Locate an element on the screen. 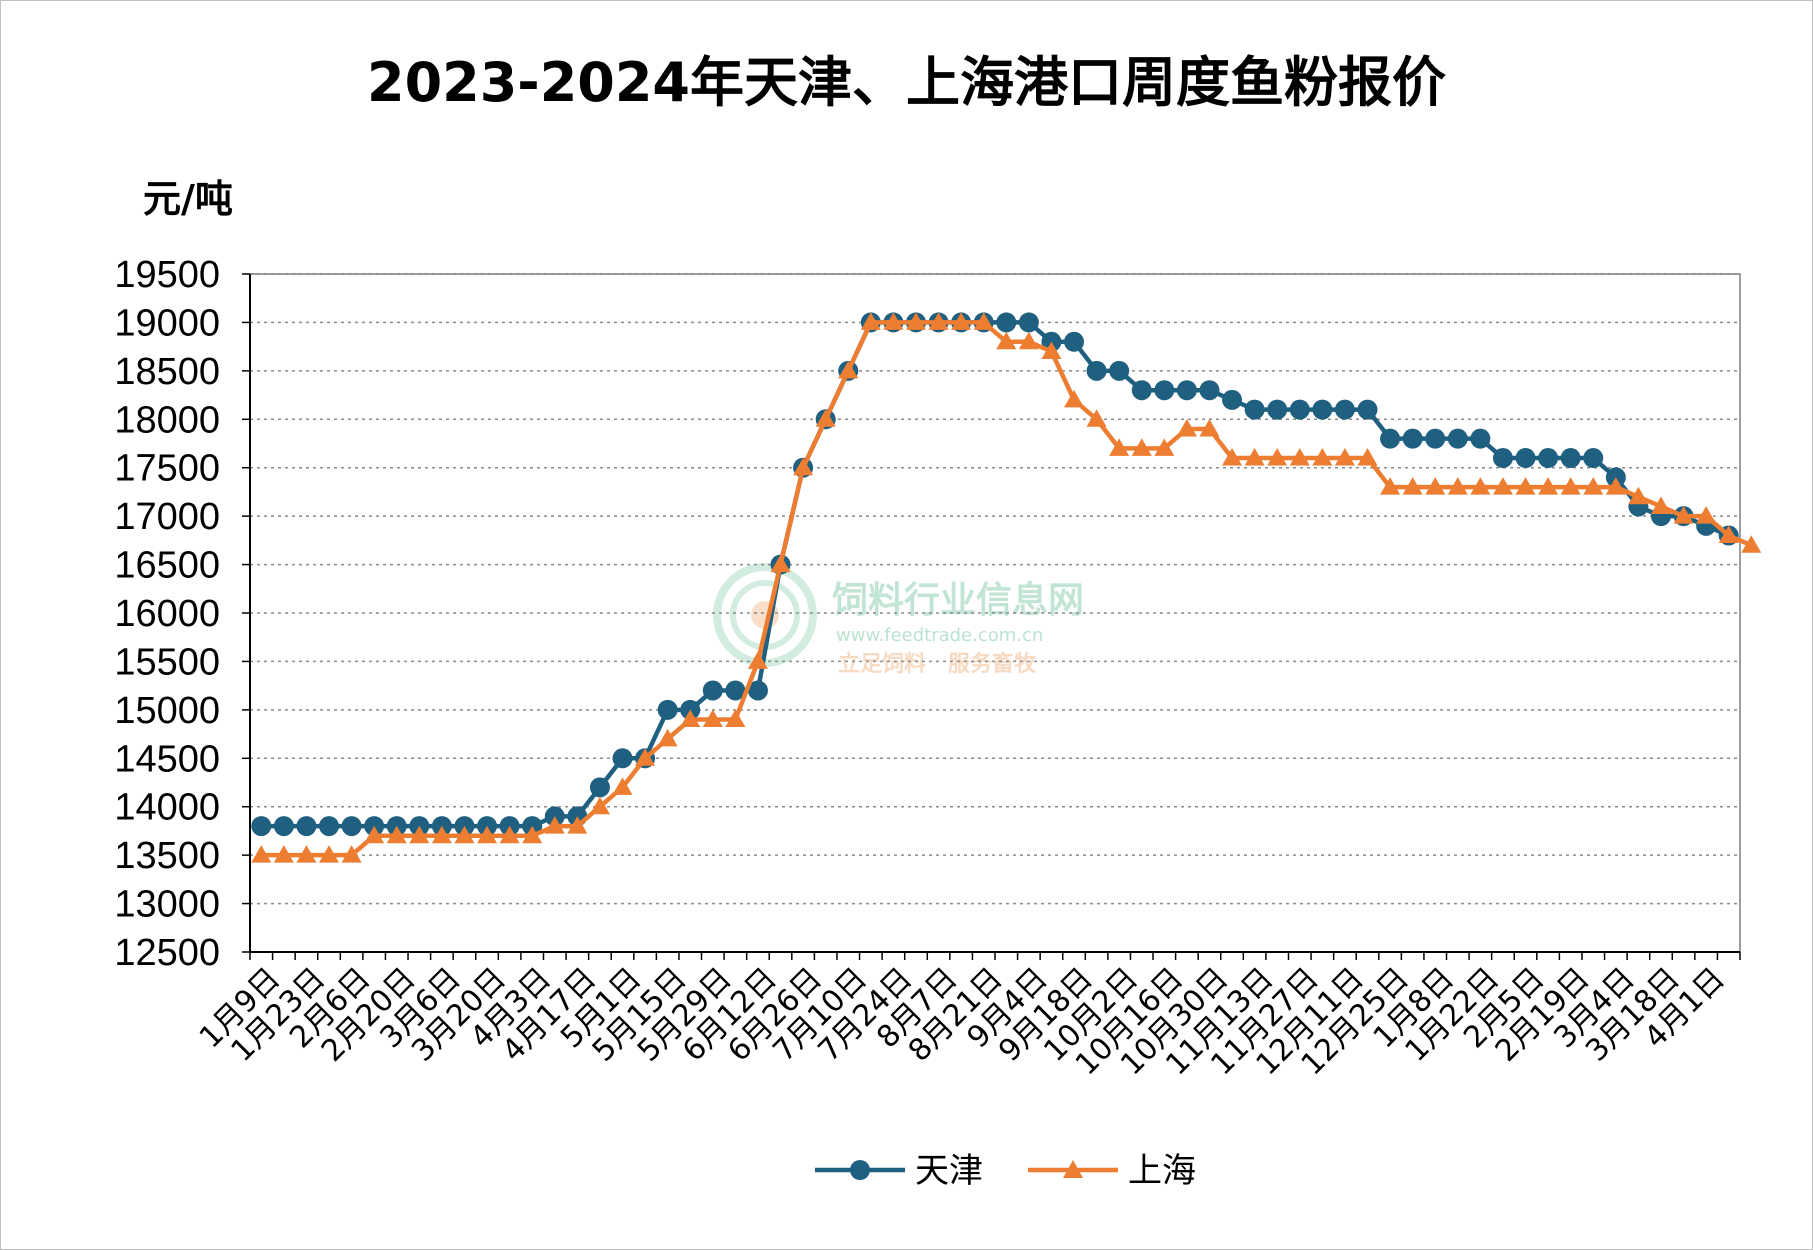 Image resolution: width=1813 pixels, height=1250 pixels. y-tick-label: 13000 is located at coordinates (167, 905).